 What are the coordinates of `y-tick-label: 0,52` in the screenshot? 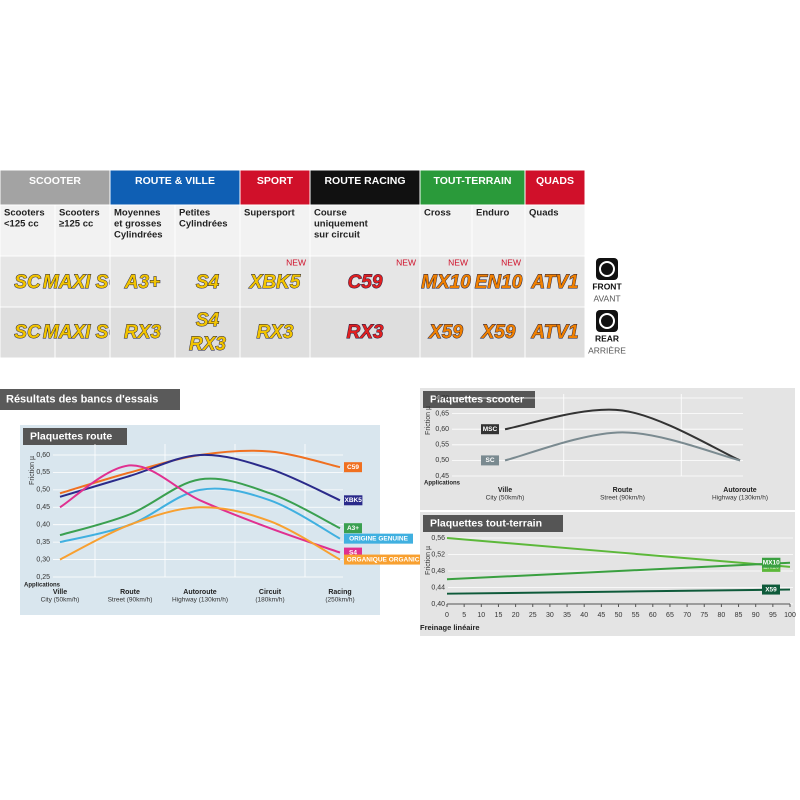 It's located at (438, 554).